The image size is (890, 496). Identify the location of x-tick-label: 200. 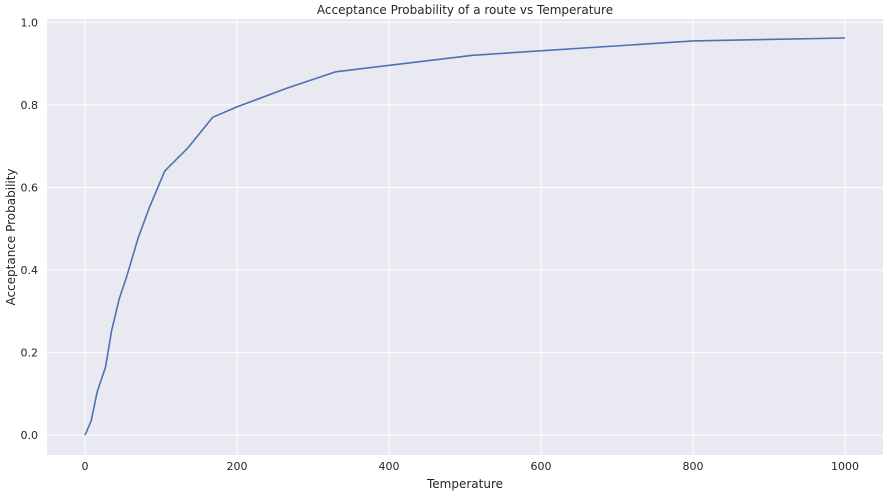
(237, 466).